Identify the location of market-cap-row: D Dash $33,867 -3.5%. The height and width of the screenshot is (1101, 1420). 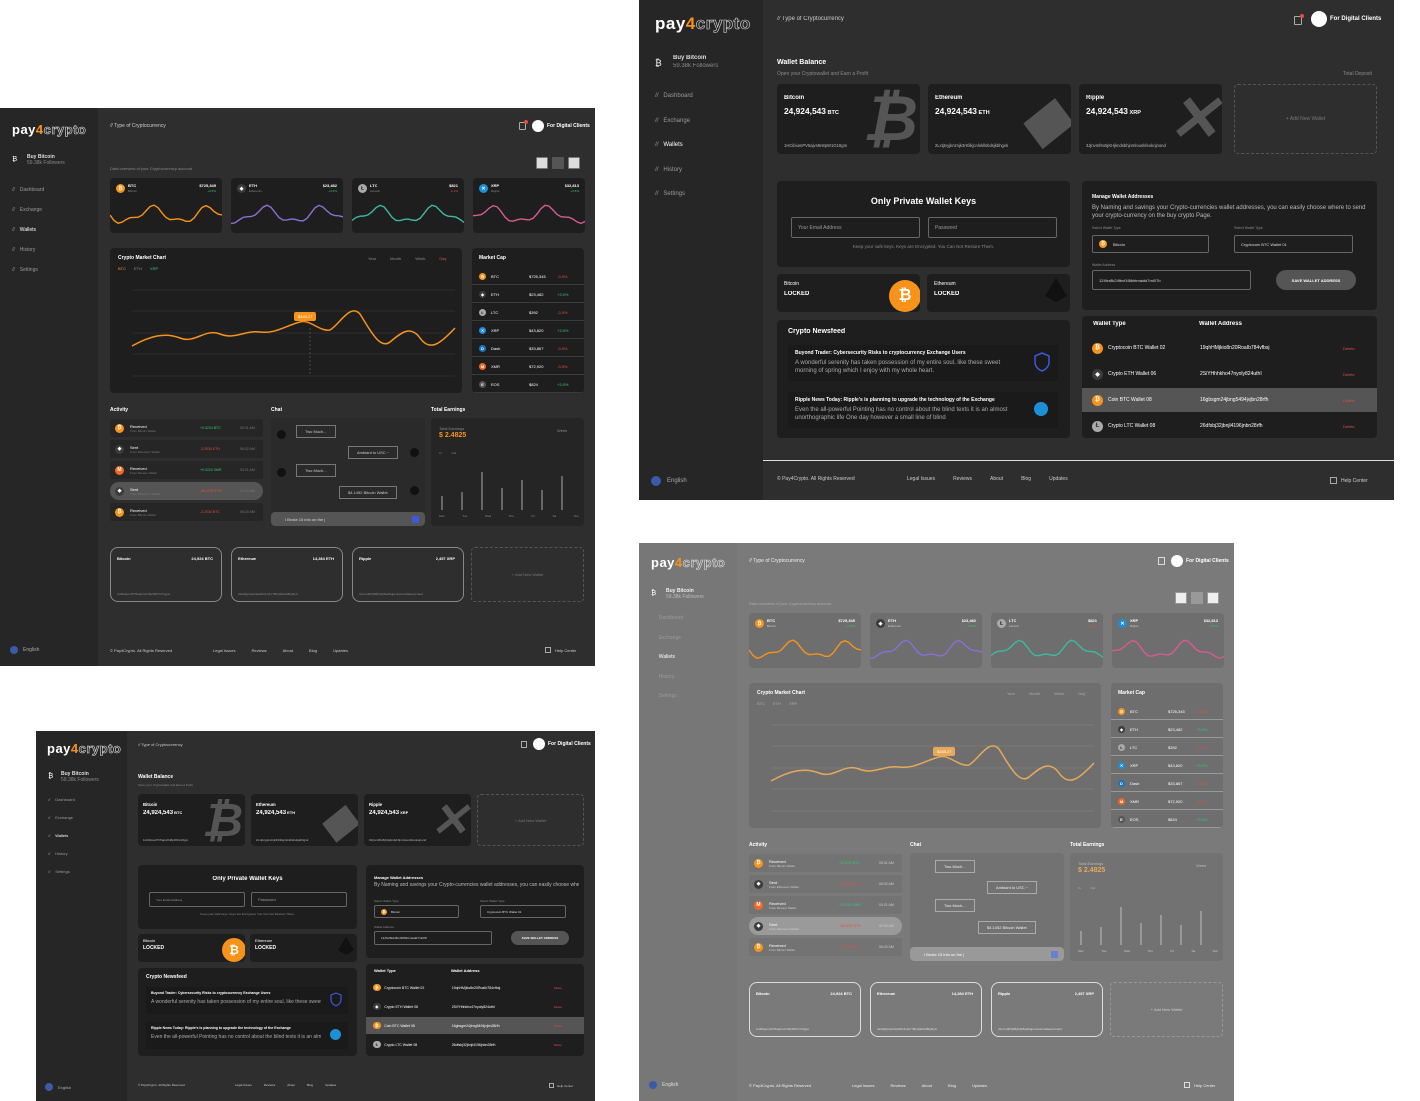
(1167, 784).